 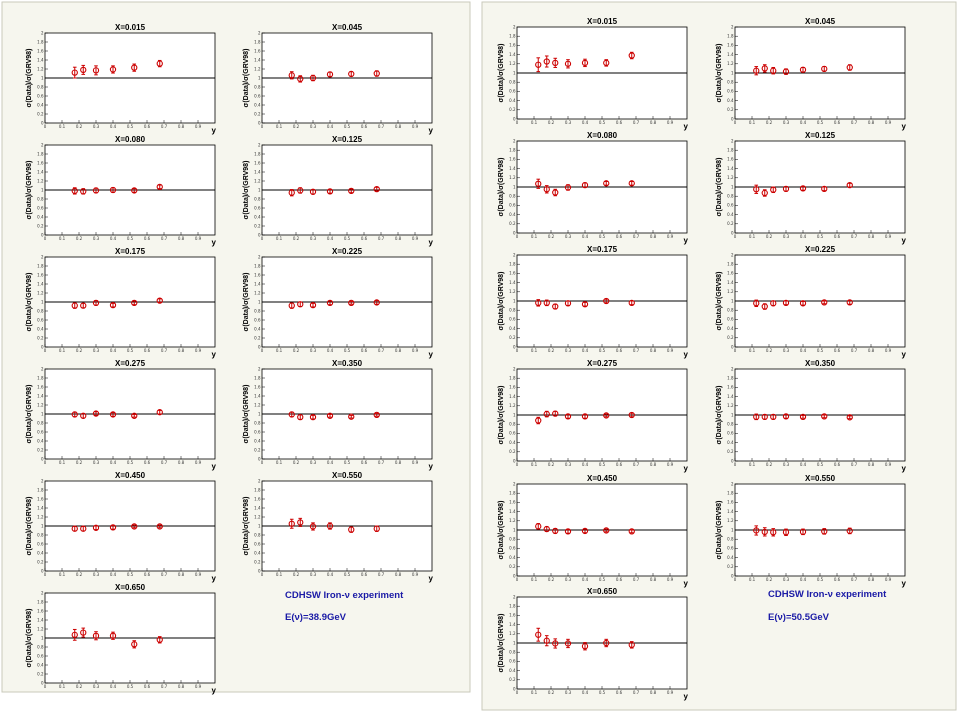 What do you see at coordinates (347, 363) in the screenshot?
I see `panel-title: X=0.350` at bounding box center [347, 363].